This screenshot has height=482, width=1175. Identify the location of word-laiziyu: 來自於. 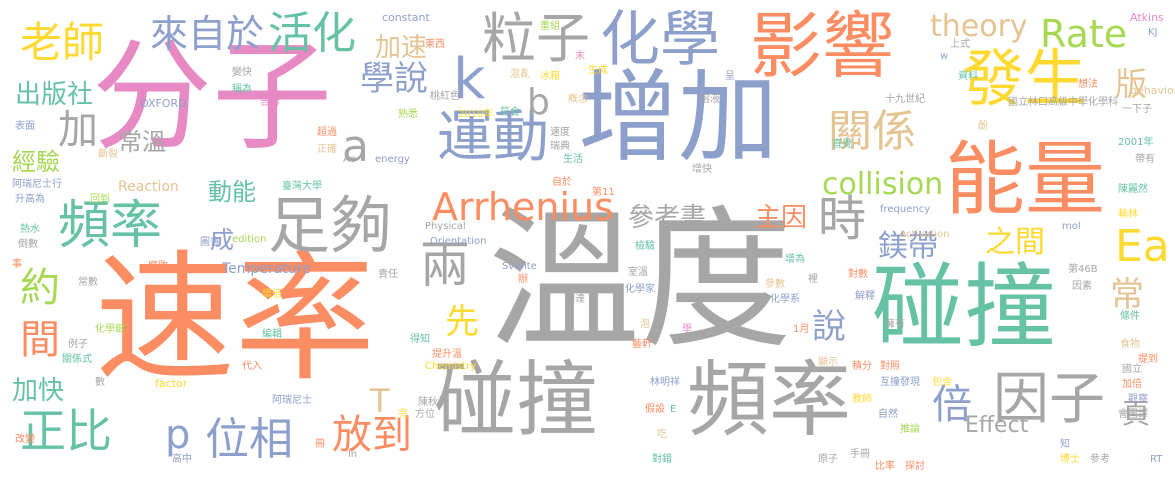
(207, 34).